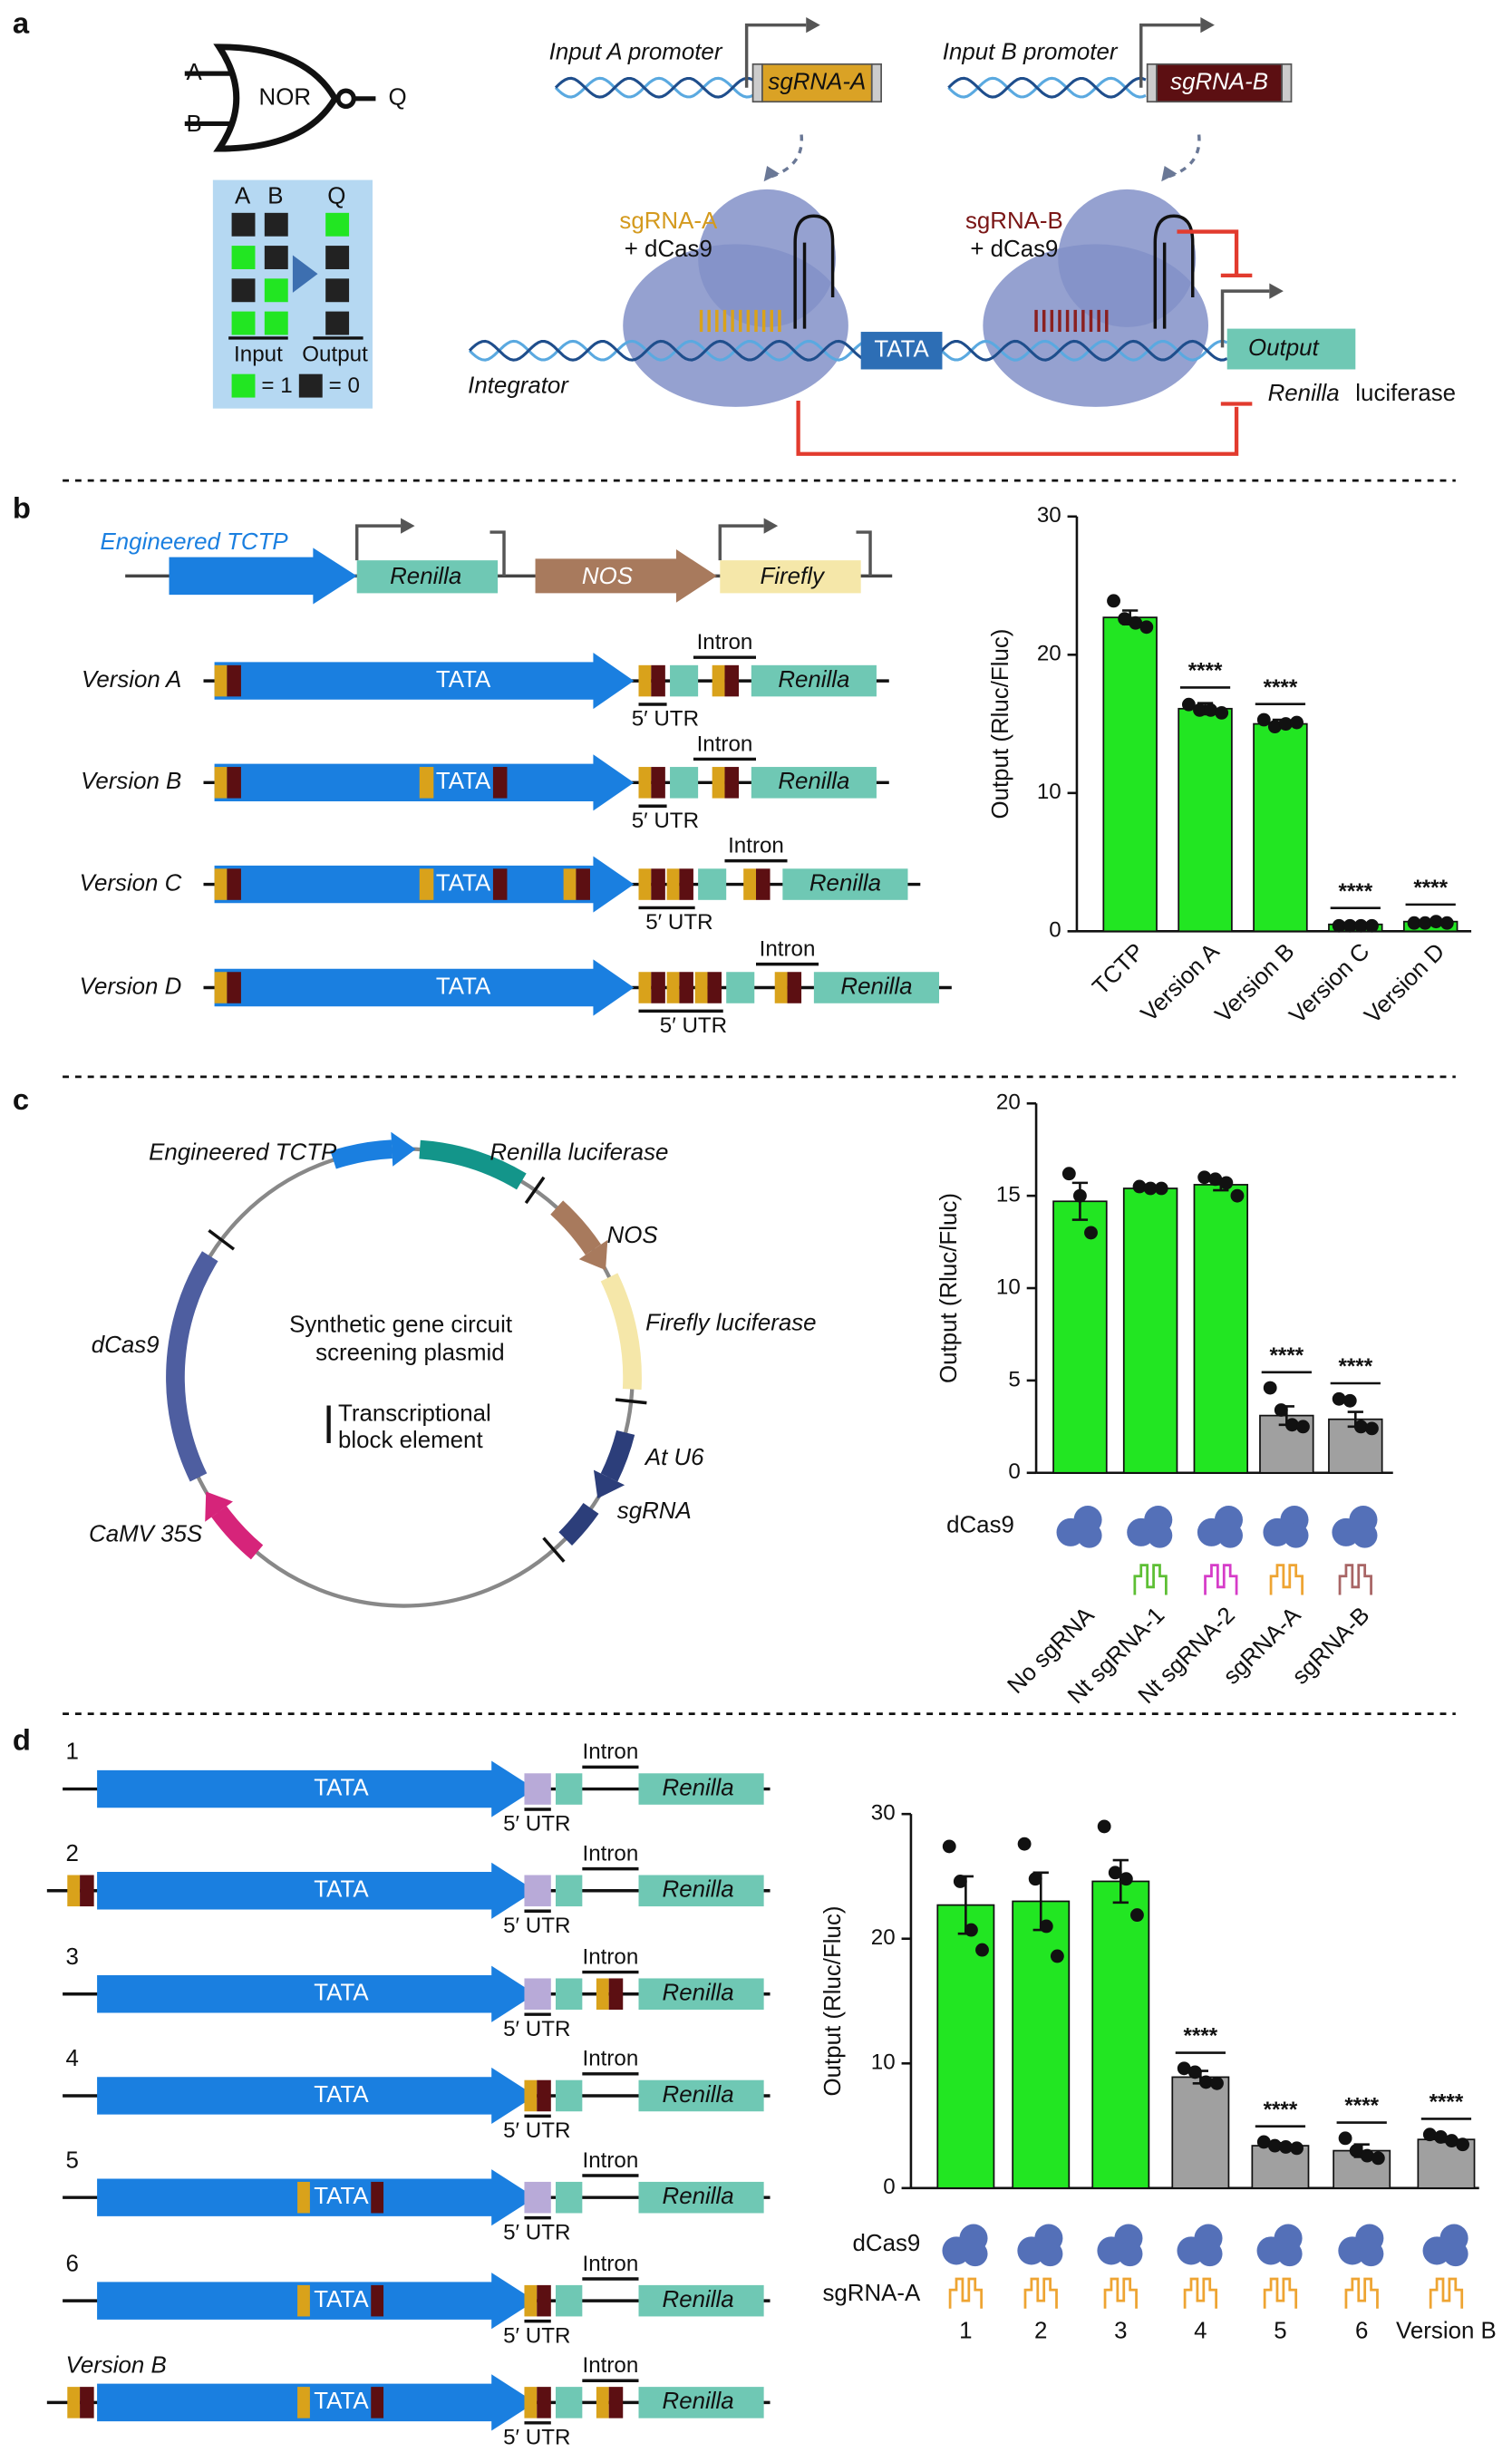 This screenshot has width=1512, height=2462. Describe the element at coordinates (398, 98) in the screenshot. I see `gate-output: Q` at that location.